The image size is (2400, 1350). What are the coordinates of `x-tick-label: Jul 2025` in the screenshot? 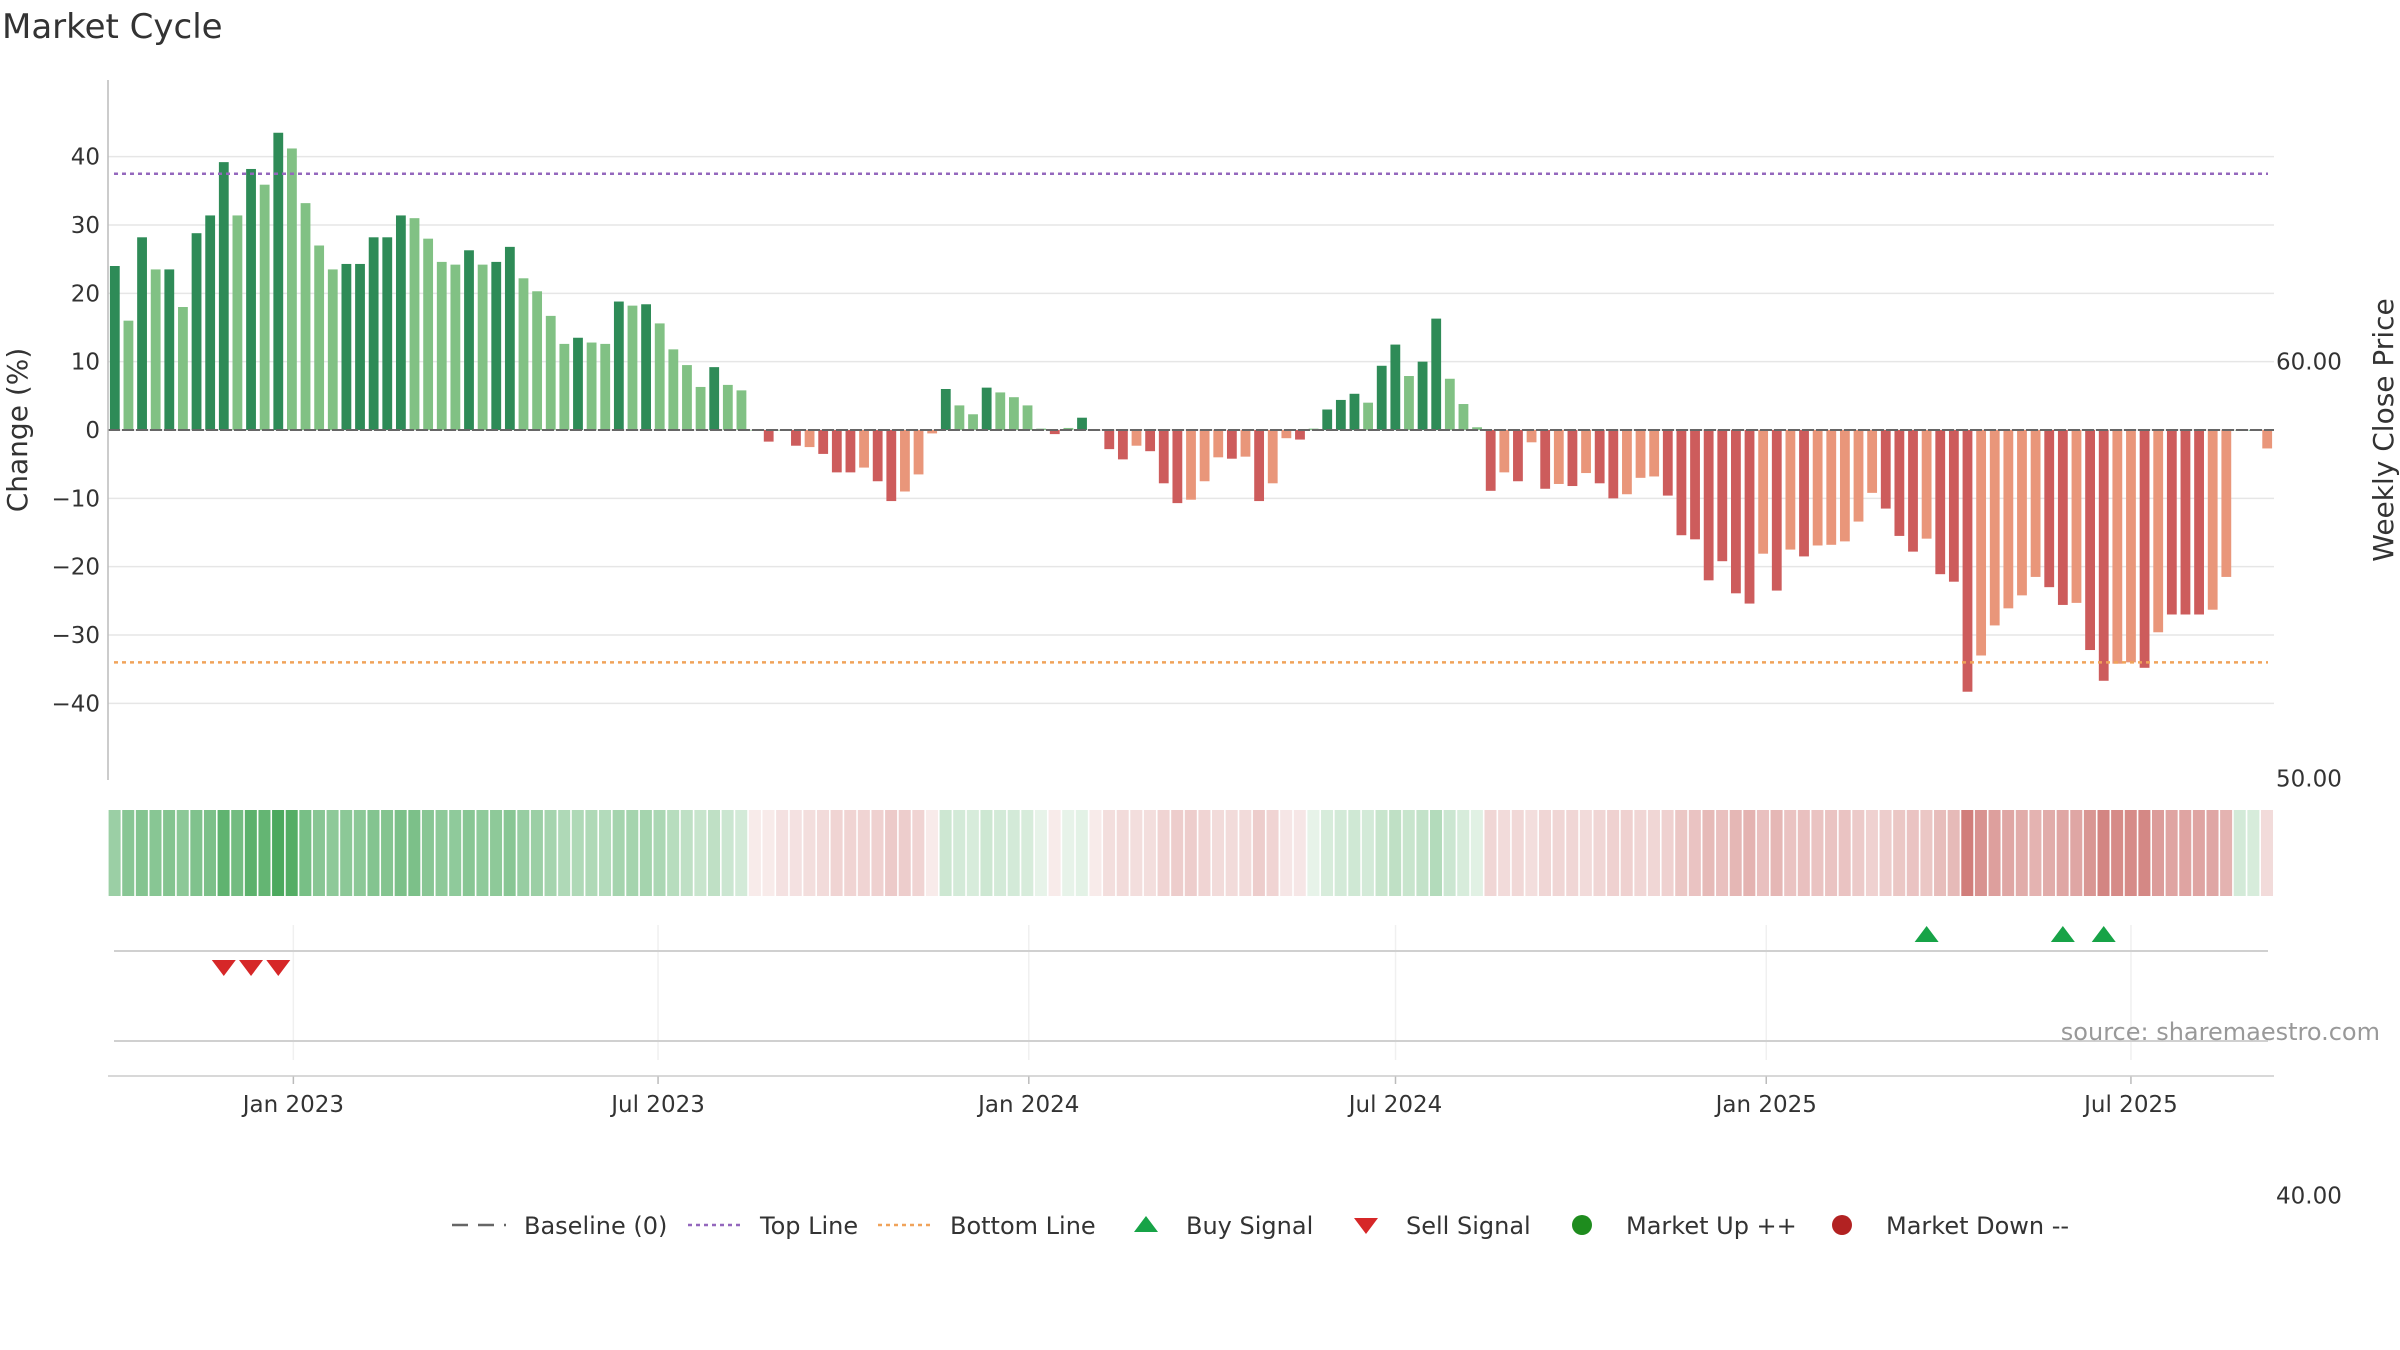 It's located at (2130, 1105).